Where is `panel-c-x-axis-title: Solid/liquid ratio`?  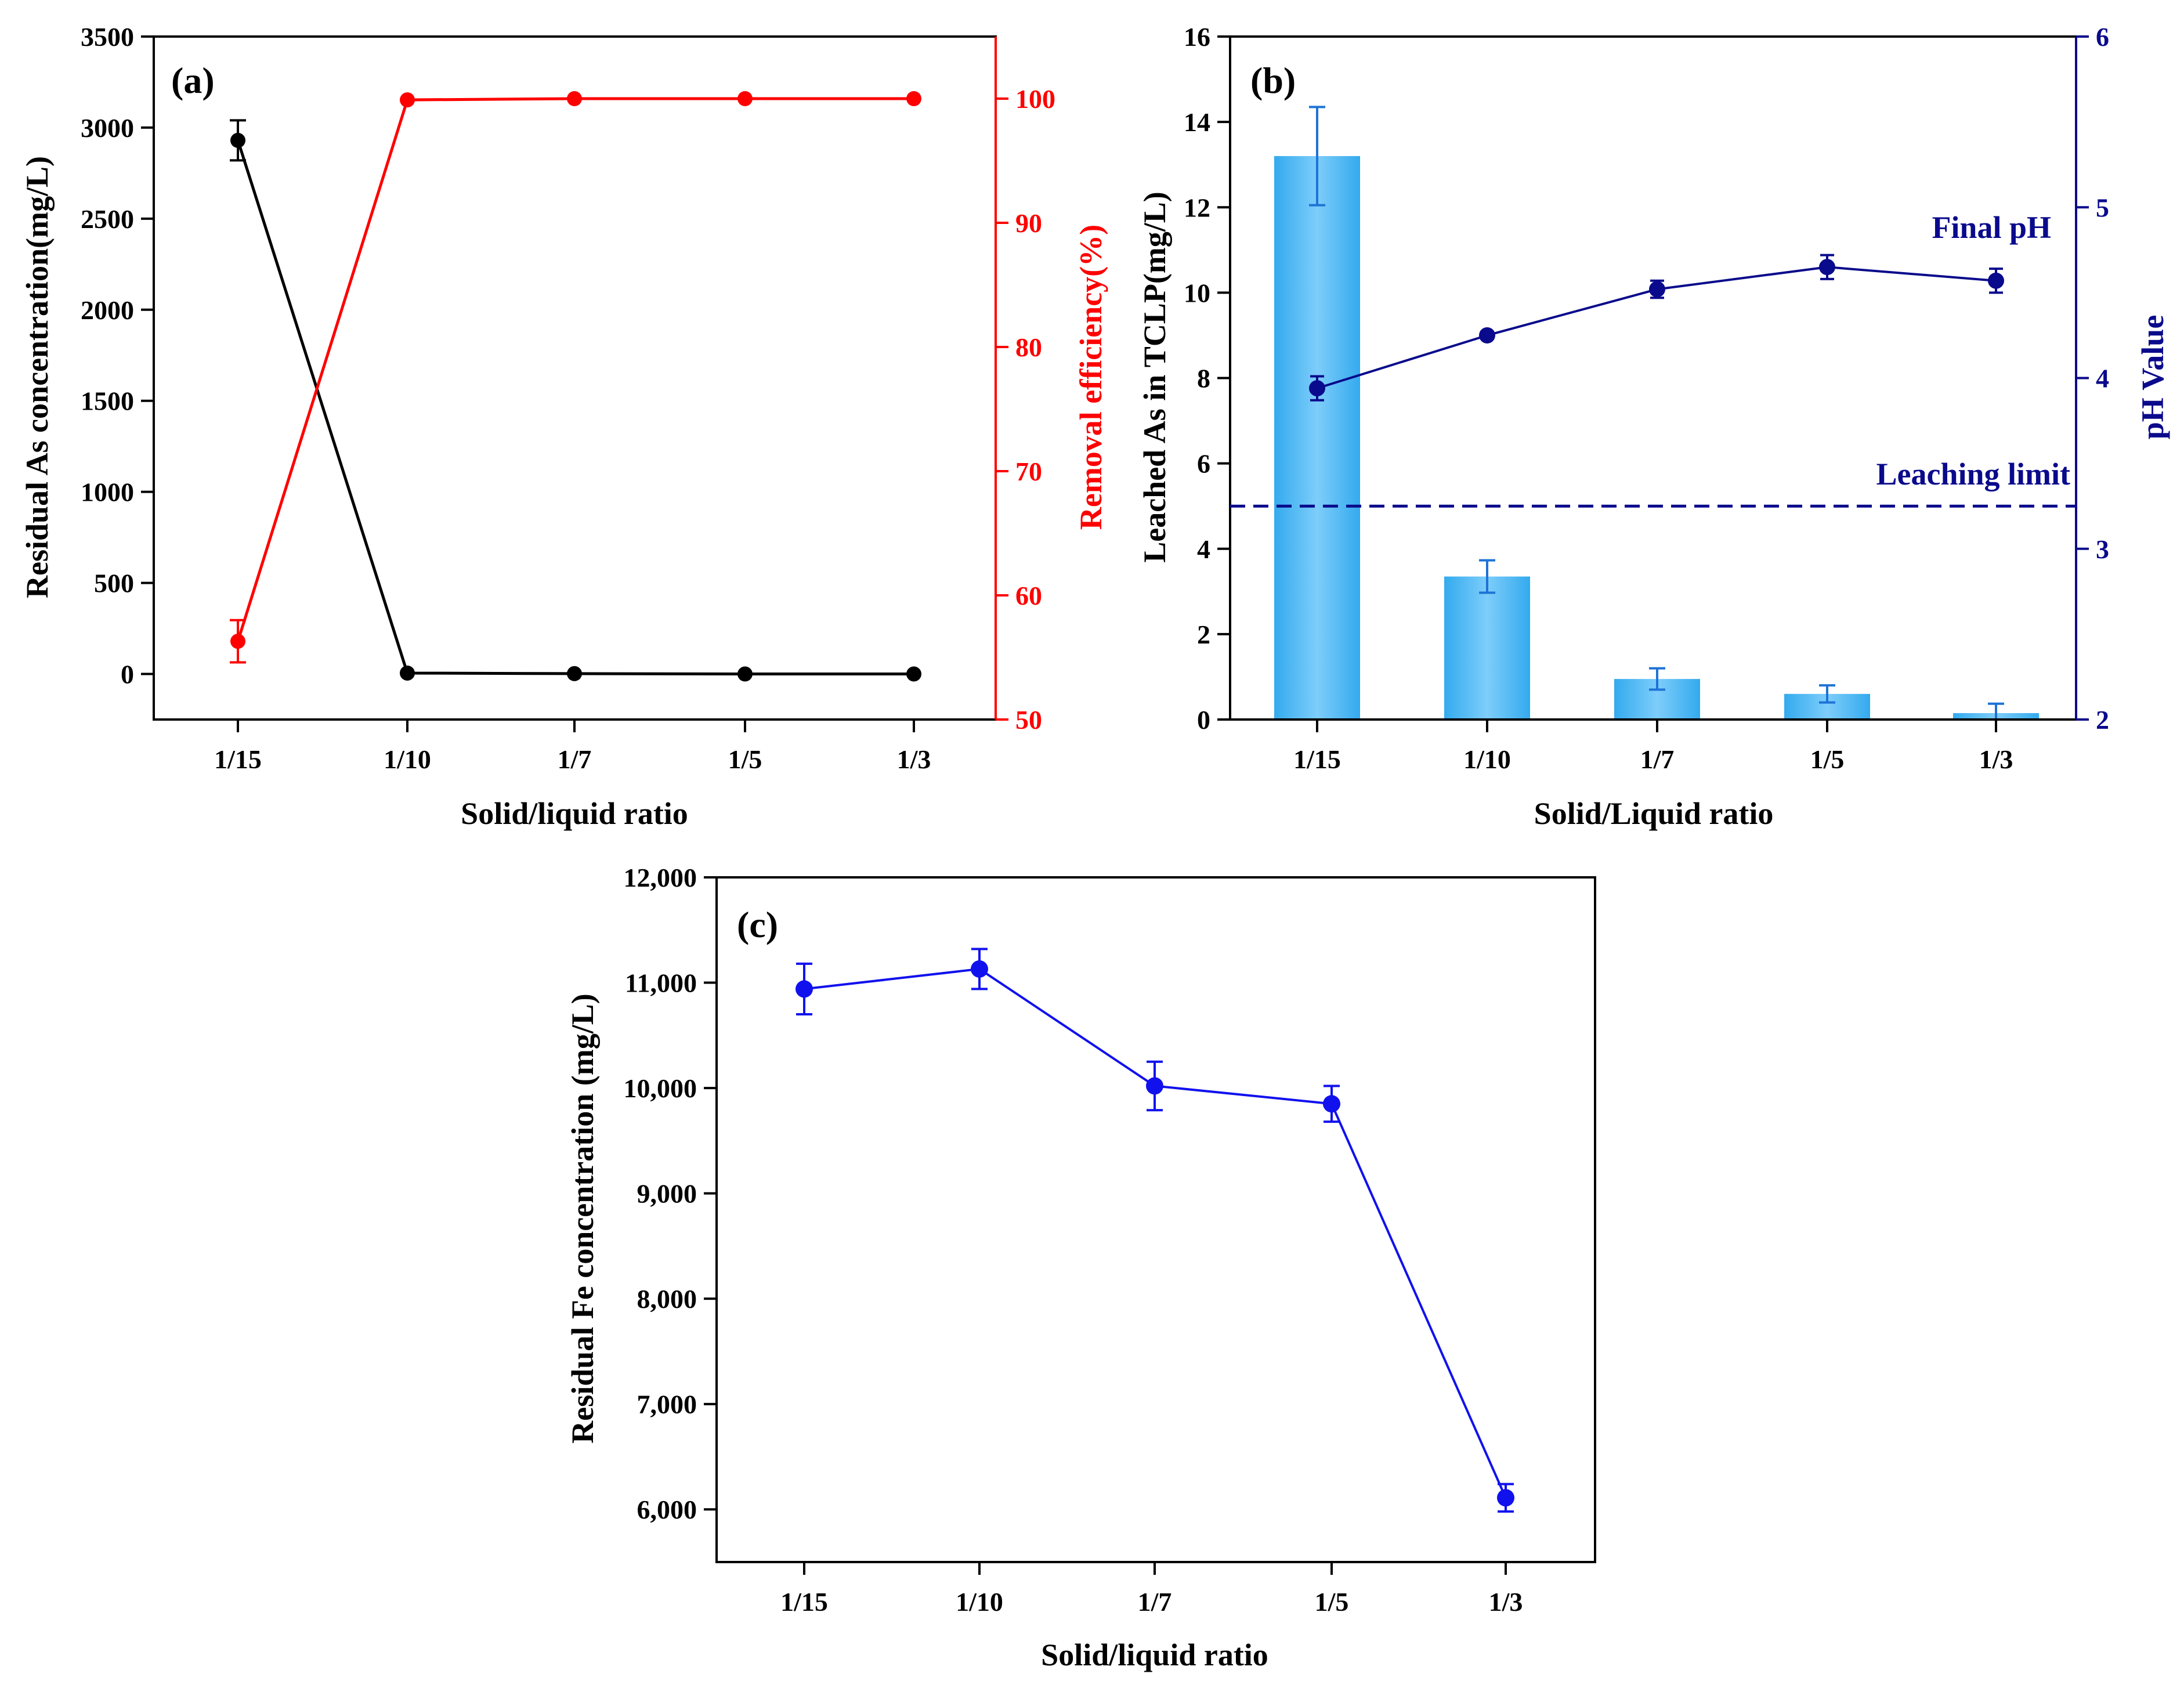 panel-c-x-axis-title: Solid/liquid ratio is located at coordinates (1154, 1654).